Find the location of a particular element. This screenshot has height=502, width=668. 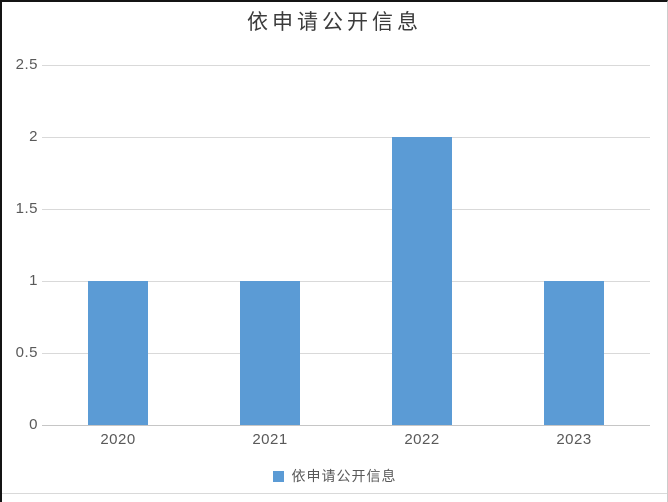

bar-2023 is located at coordinates (574, 353).